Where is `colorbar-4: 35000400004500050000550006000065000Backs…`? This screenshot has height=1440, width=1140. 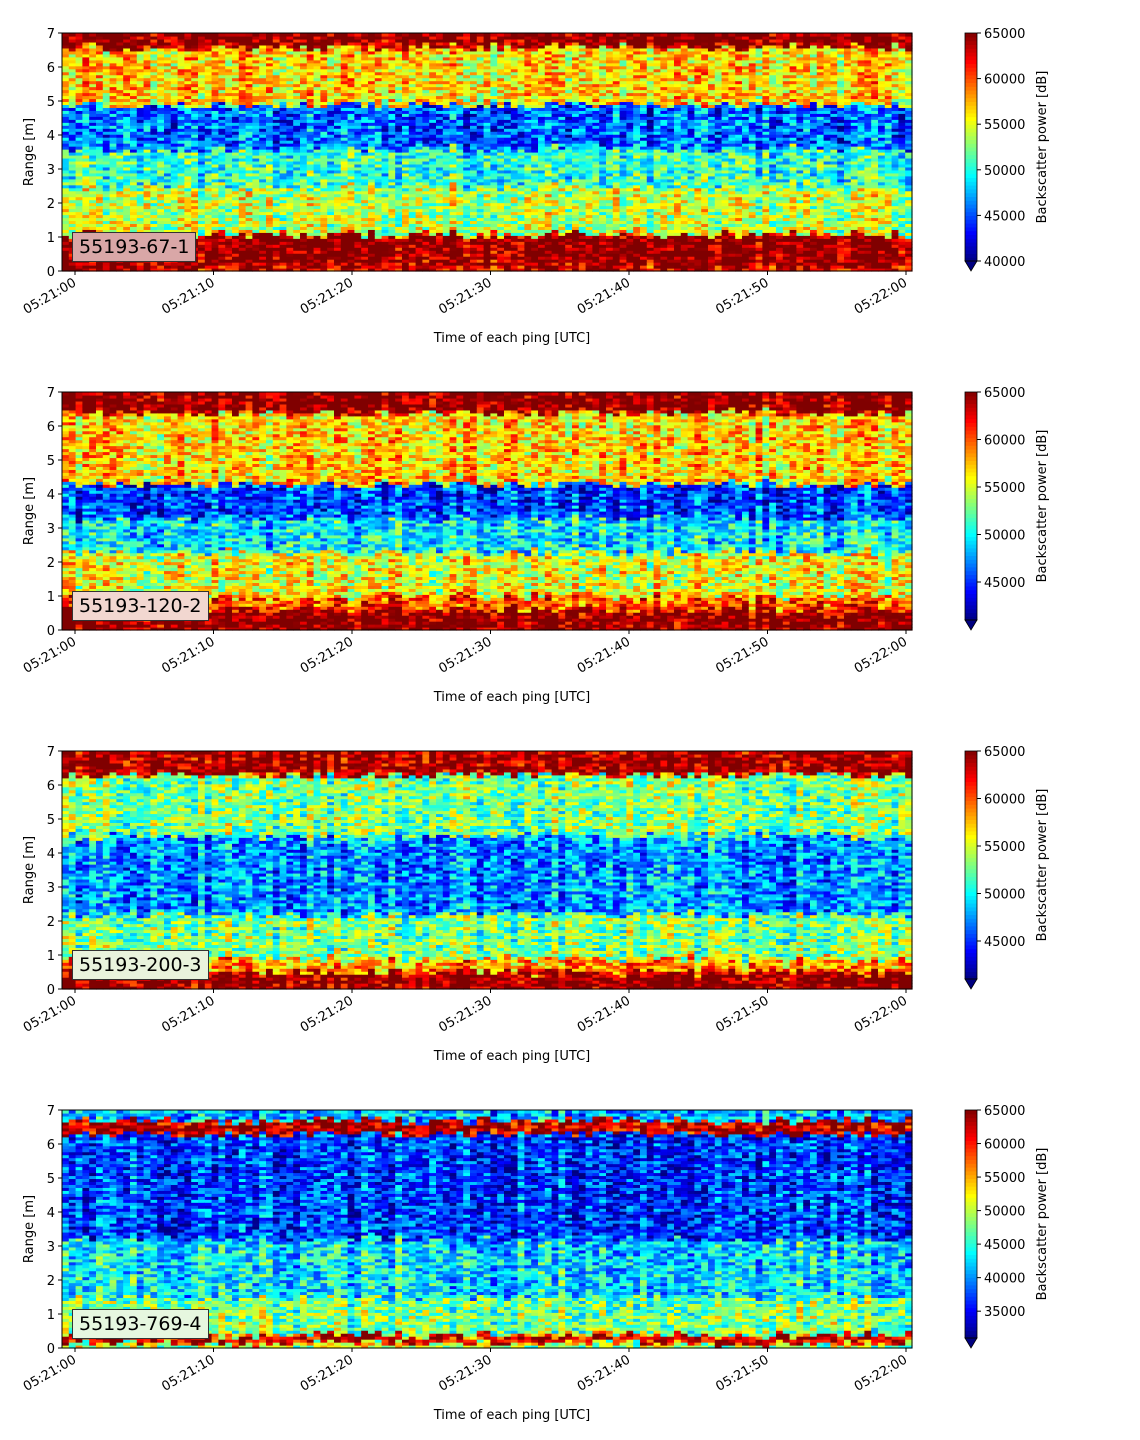
colorbar-4: 35000400004500050000550006000065000Backs… is located at coordinates (1007, 1226).